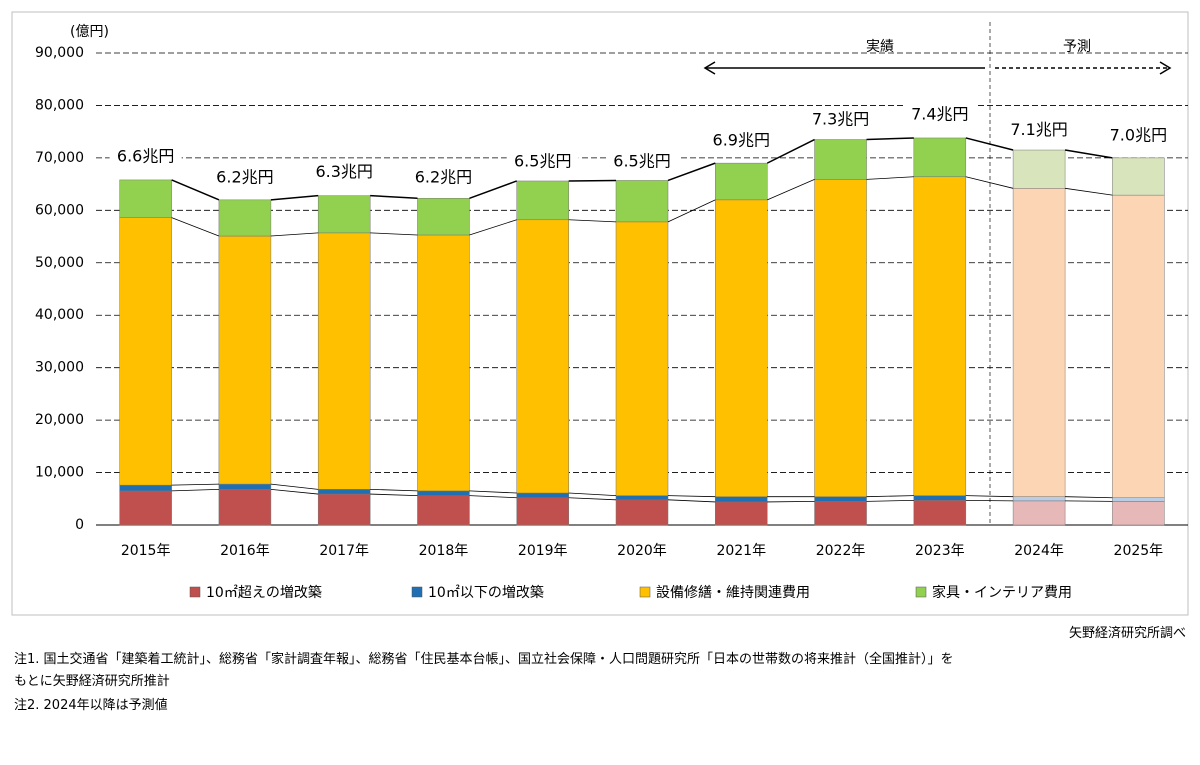 The height and width of the screenshot is (765, 1200). Describe the element at coordinates (245, 551) in the screenshot. I see `x-tick-label: 2016年` at that location.